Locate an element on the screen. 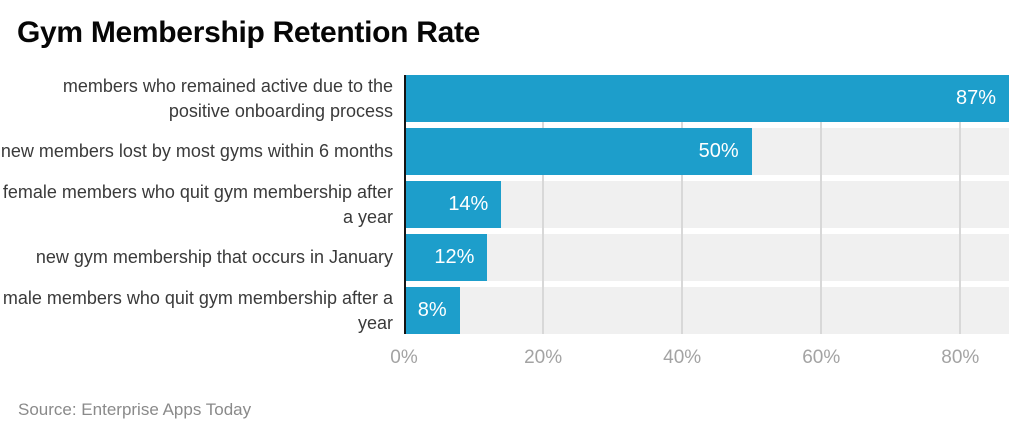  y-axis-line is located at coordinates (405, 204).